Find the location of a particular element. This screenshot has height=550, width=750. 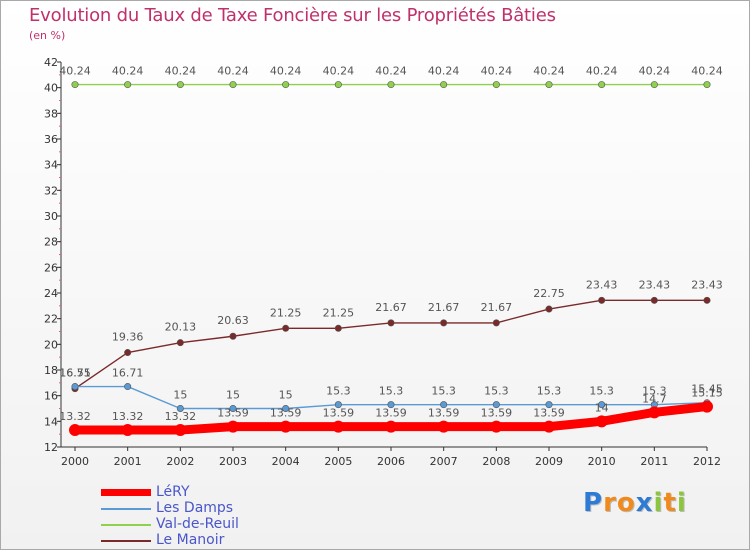

x-tick-label: 2002 is located at coordinates (180, 461).